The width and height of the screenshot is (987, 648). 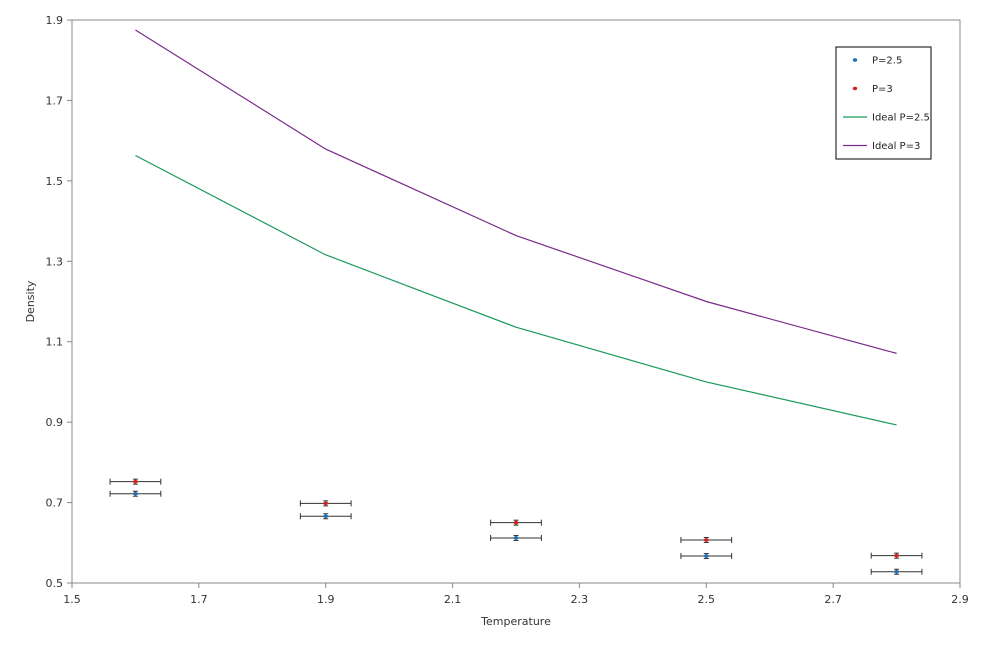 I want to click on y-tick-label: 1.5, so click(x=55, y=181).